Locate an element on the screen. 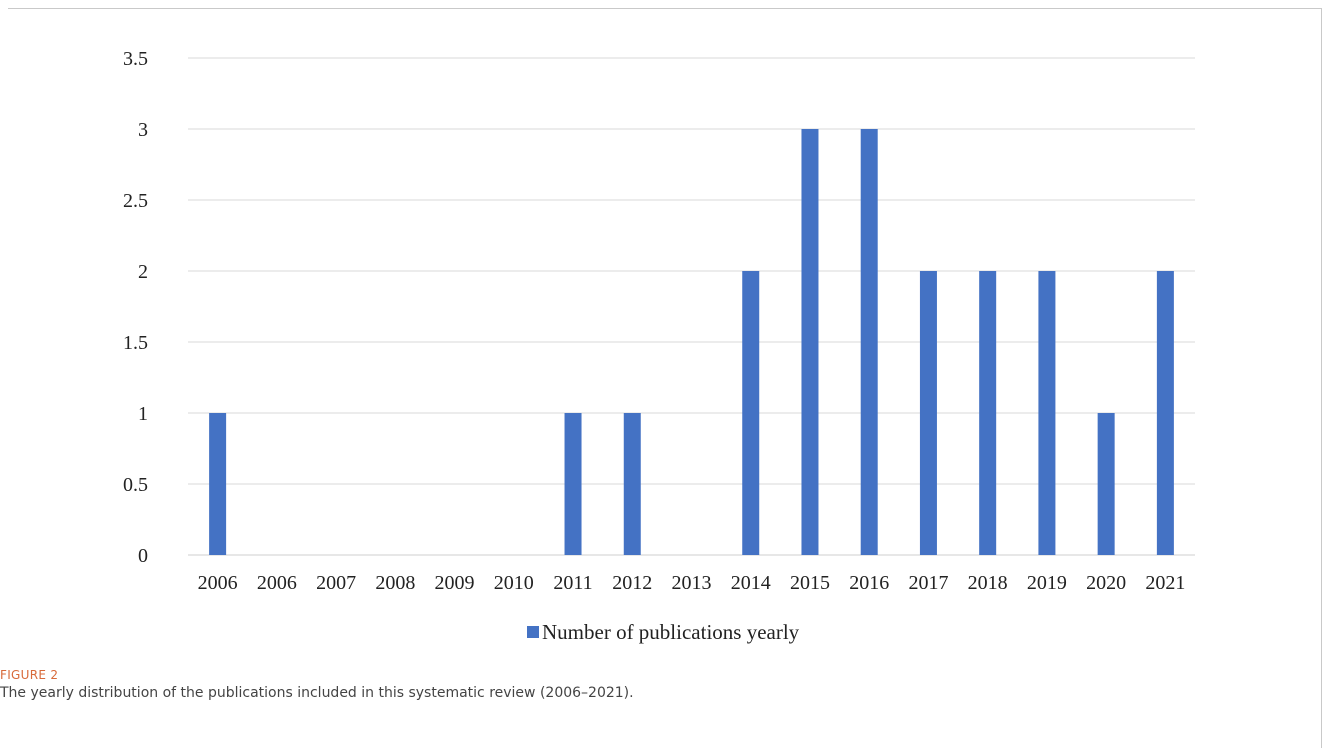  y-tick-label: 2.5 is located at coordinates (135, 201).